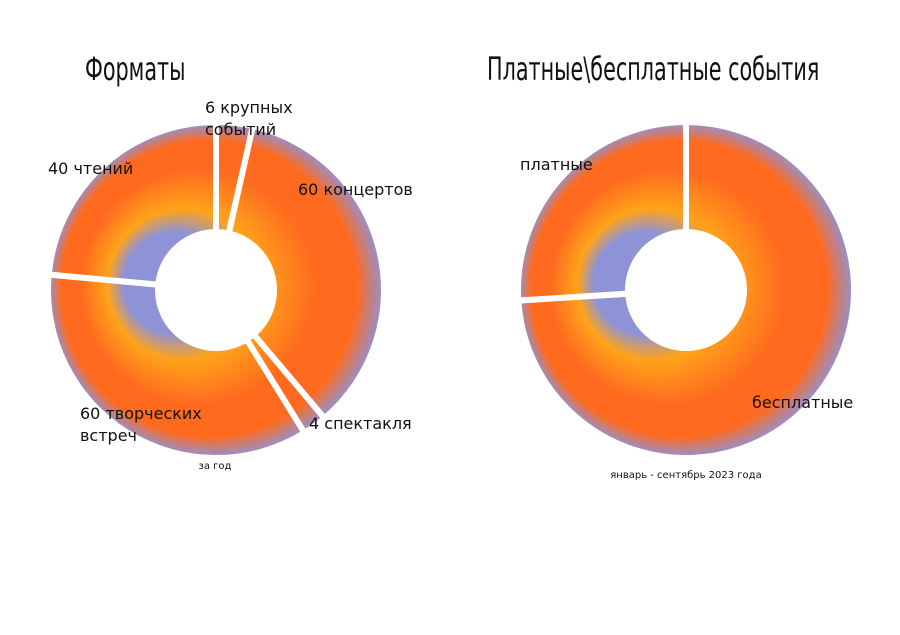 Image resolution: width=900 pixels, height=635 pixels. I want to click on segment-label: платные, so click(556, 164).